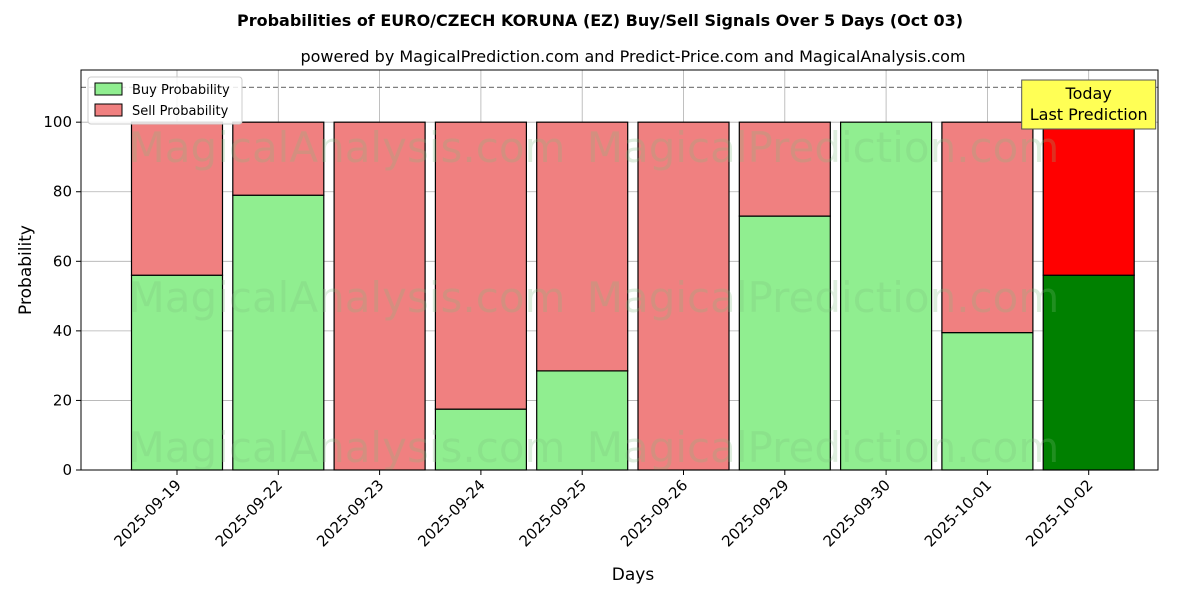 Image resolution: width=1200 pixels, height=600 pixels. I want to click on x-tick-label: 2025-09-26, so click(654, 513).